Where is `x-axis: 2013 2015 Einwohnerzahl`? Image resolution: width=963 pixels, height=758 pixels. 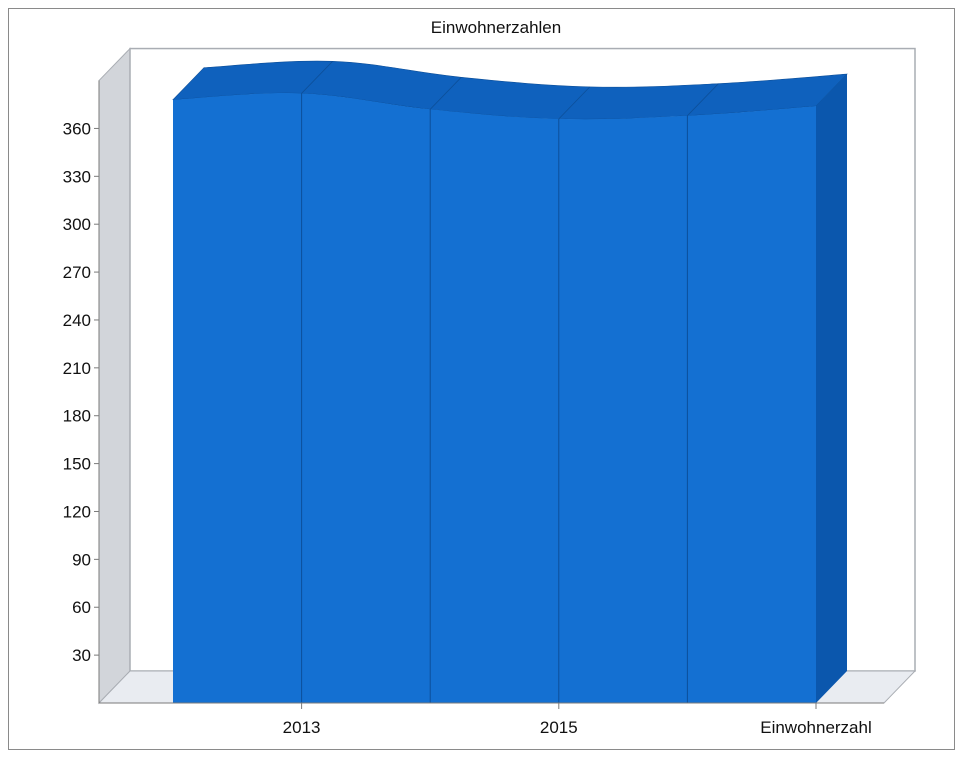 x-axis: 2013 2015 Einwohnerzahl is located at coordinates (491, 719).